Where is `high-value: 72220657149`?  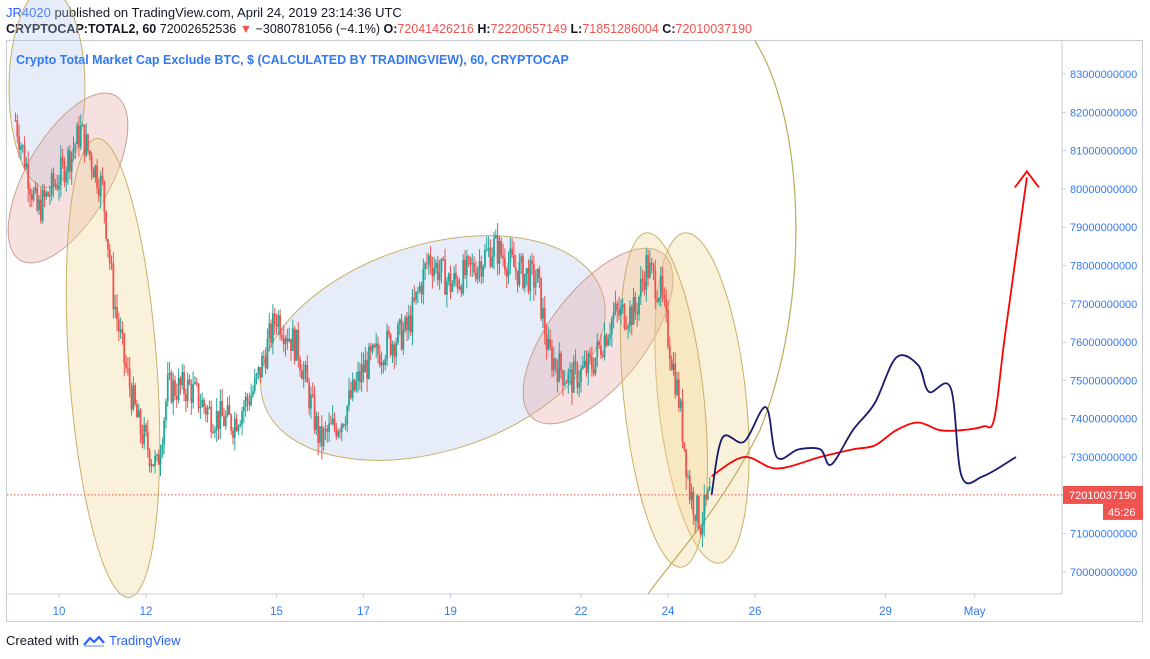
high-value: 72220657149 is located at coordinates (529, 29).